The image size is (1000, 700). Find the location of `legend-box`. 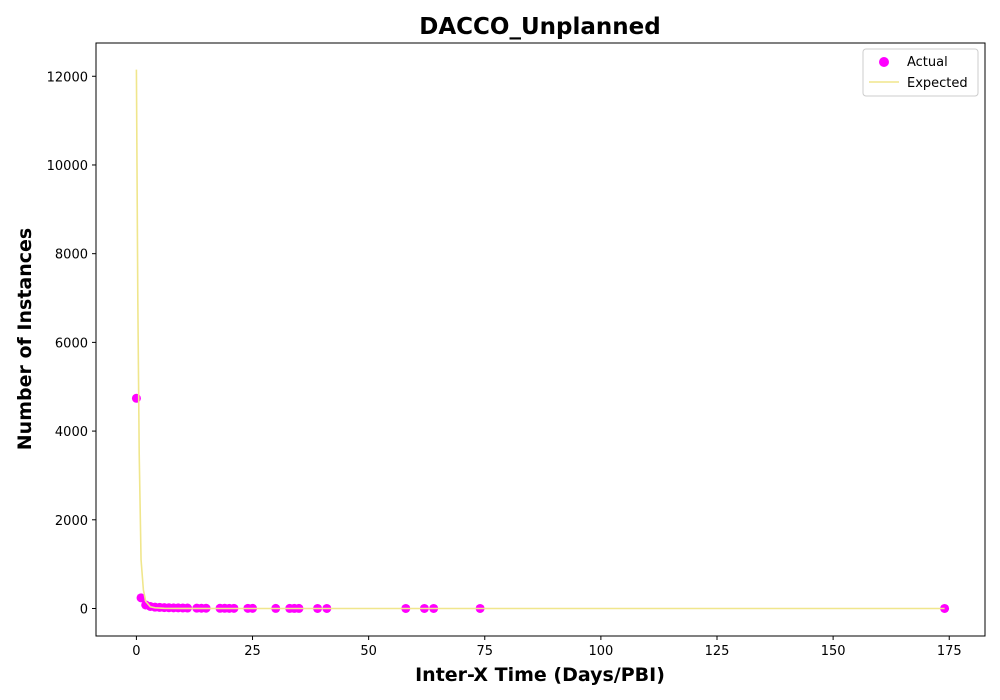

legend-box is located at coordinates (920, 72).